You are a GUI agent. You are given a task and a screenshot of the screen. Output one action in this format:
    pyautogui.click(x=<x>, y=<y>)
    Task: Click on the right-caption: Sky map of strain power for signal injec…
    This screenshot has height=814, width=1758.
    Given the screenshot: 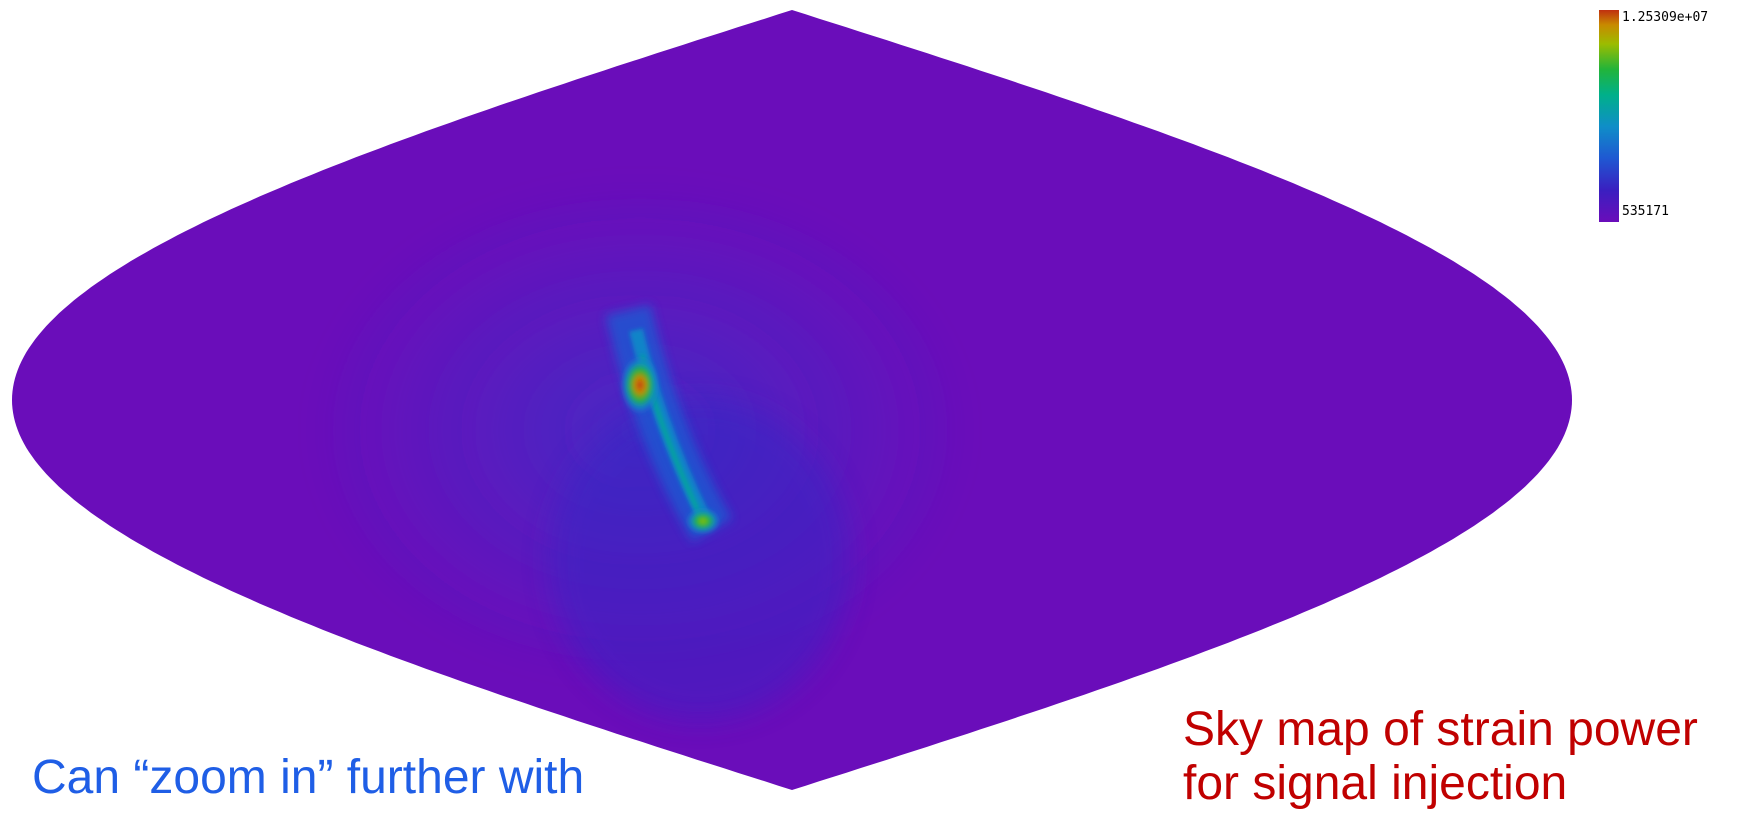 What is the action you would take?
    pyautogui.click(x=1440, y=760)
    